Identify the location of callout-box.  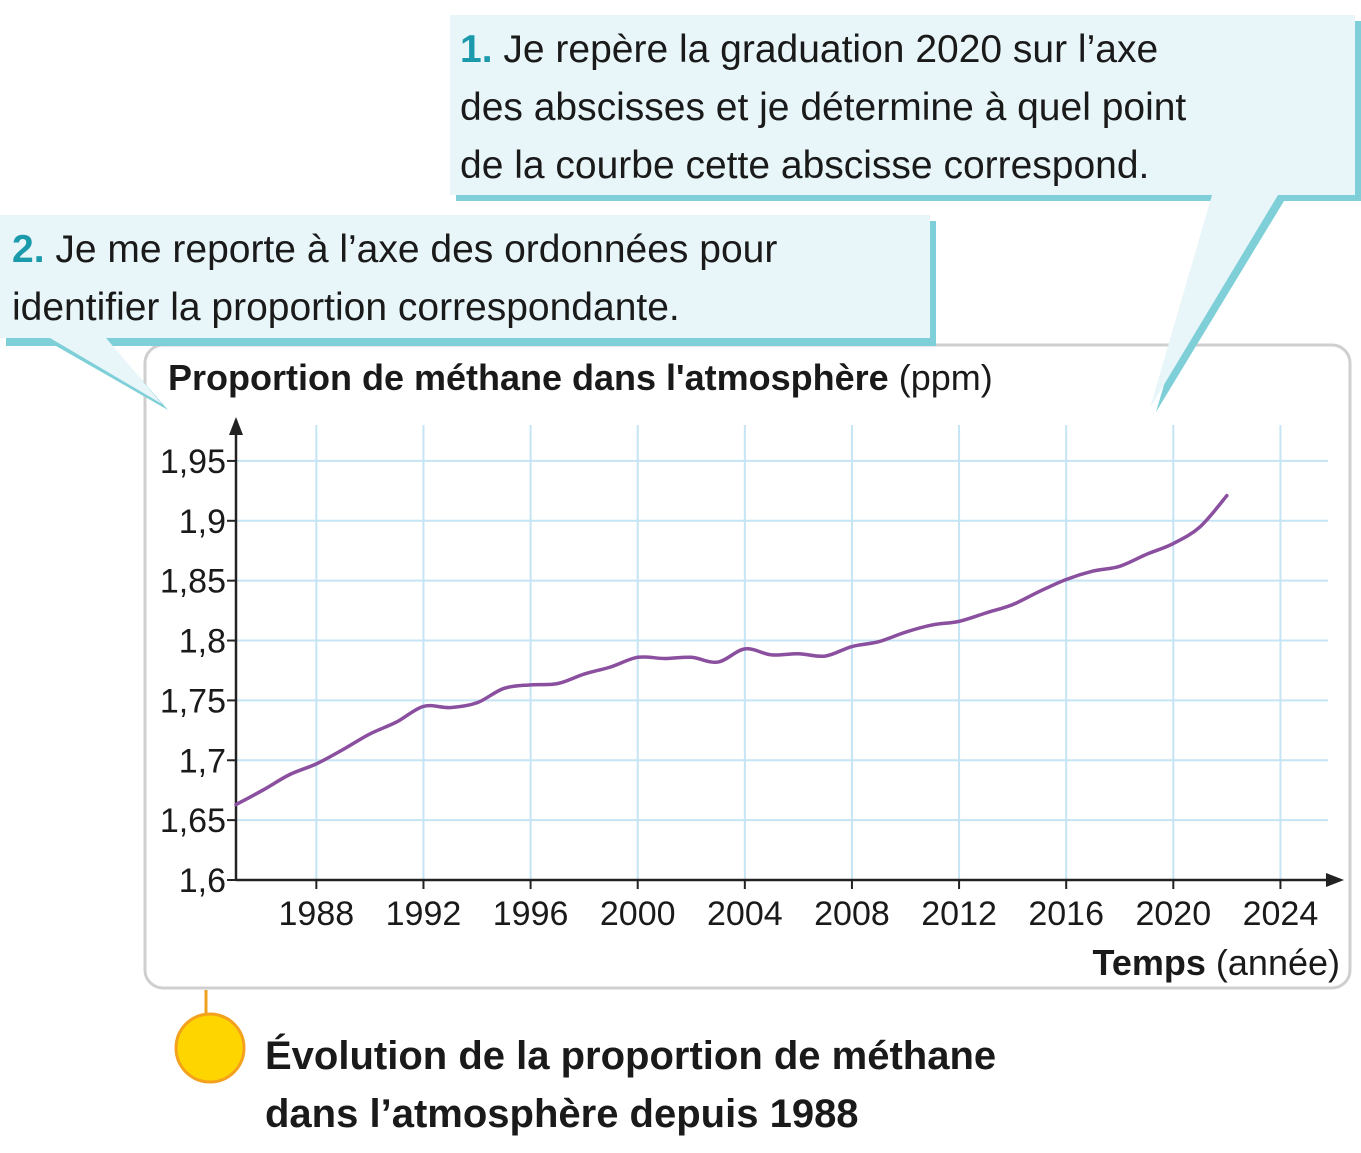
(465, 309).